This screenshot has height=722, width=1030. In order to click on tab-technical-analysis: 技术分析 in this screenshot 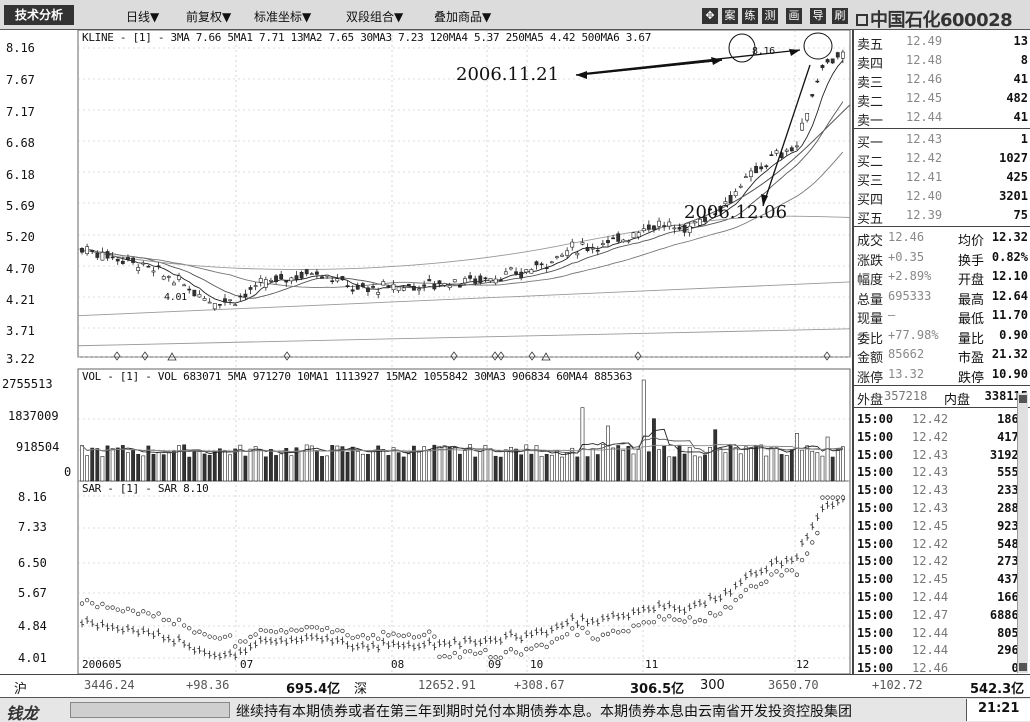, I will do `click(39, 15)`.